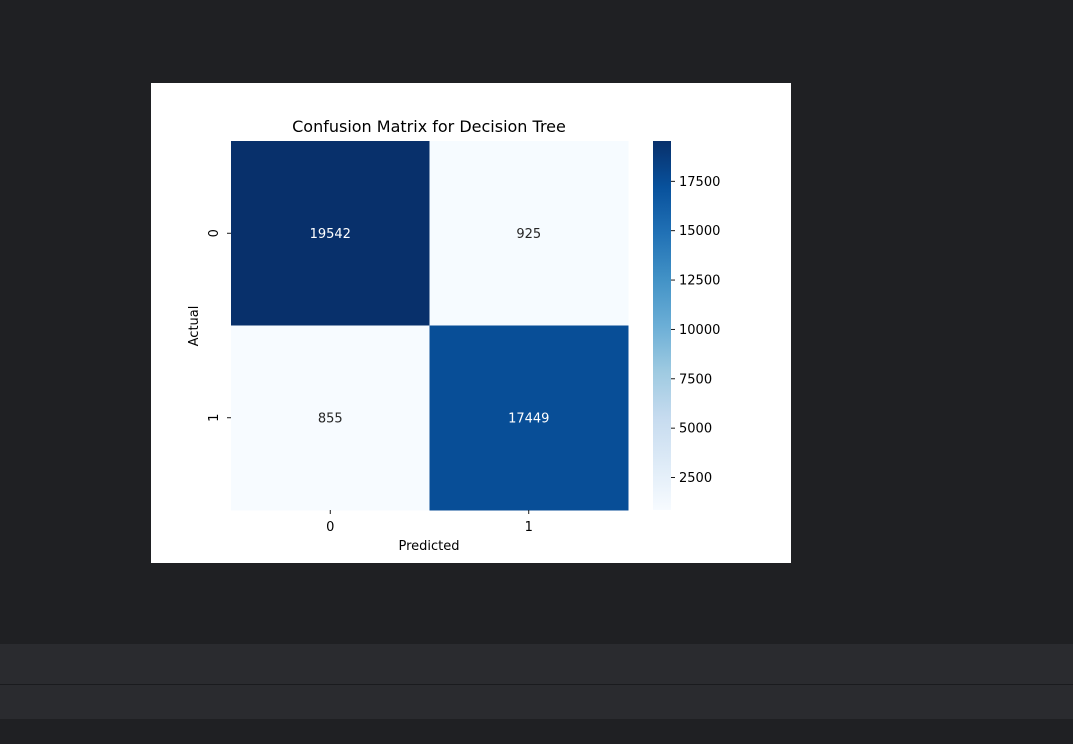 This screenshot has width=1073, height=744. What do you see at coordinates (695, 478) in the screenshot?
I see `colorbar-tick-label: 2500` at bounding box center [695, 478].